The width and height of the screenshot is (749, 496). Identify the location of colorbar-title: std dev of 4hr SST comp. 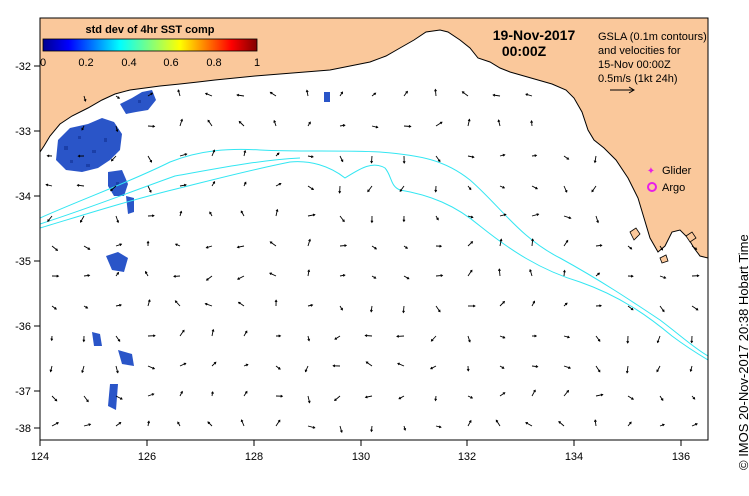
(150, 30).